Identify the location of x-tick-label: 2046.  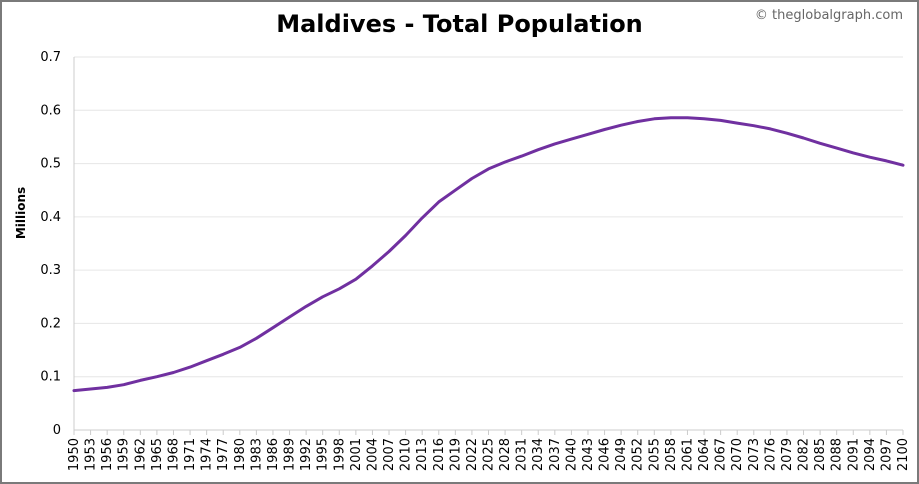
(605, 454).